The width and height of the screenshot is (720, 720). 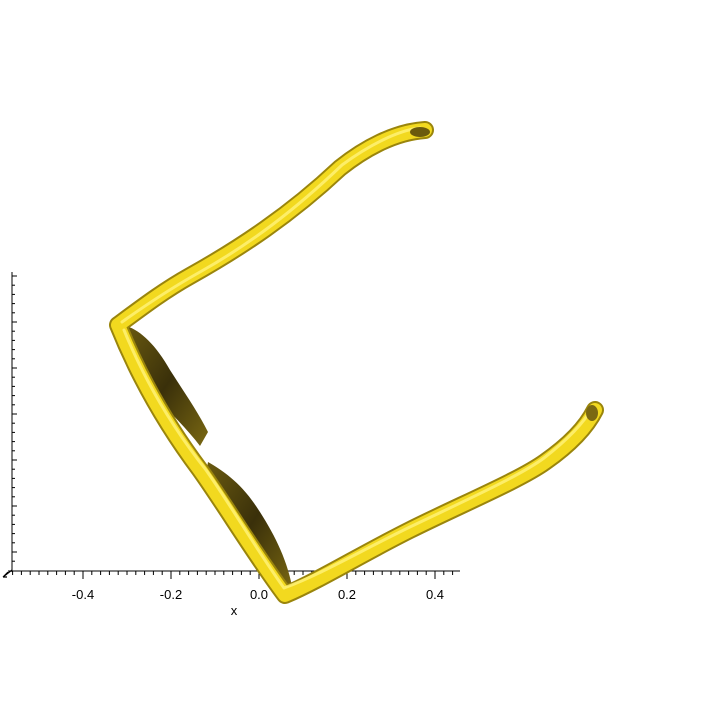 What do you see at coordinates (420, 132) in the screenshot?
I see `surface-end-cap-top` at bounding box center [420, 132].